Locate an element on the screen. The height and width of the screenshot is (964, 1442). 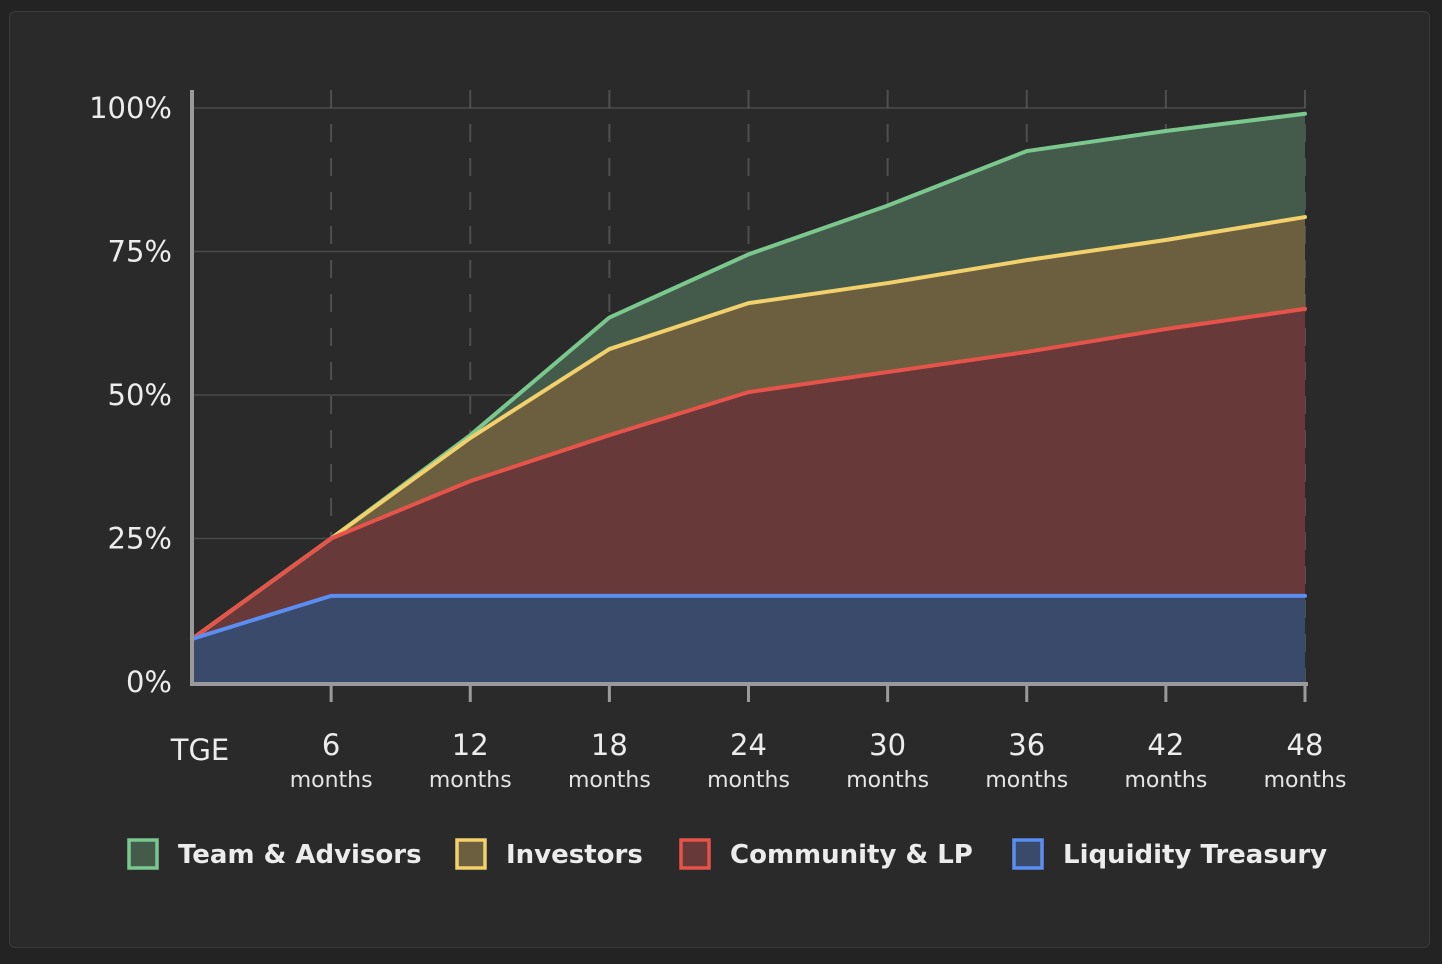
legend-label: Liquidity Treasury is located at coordinates (1195, 855).